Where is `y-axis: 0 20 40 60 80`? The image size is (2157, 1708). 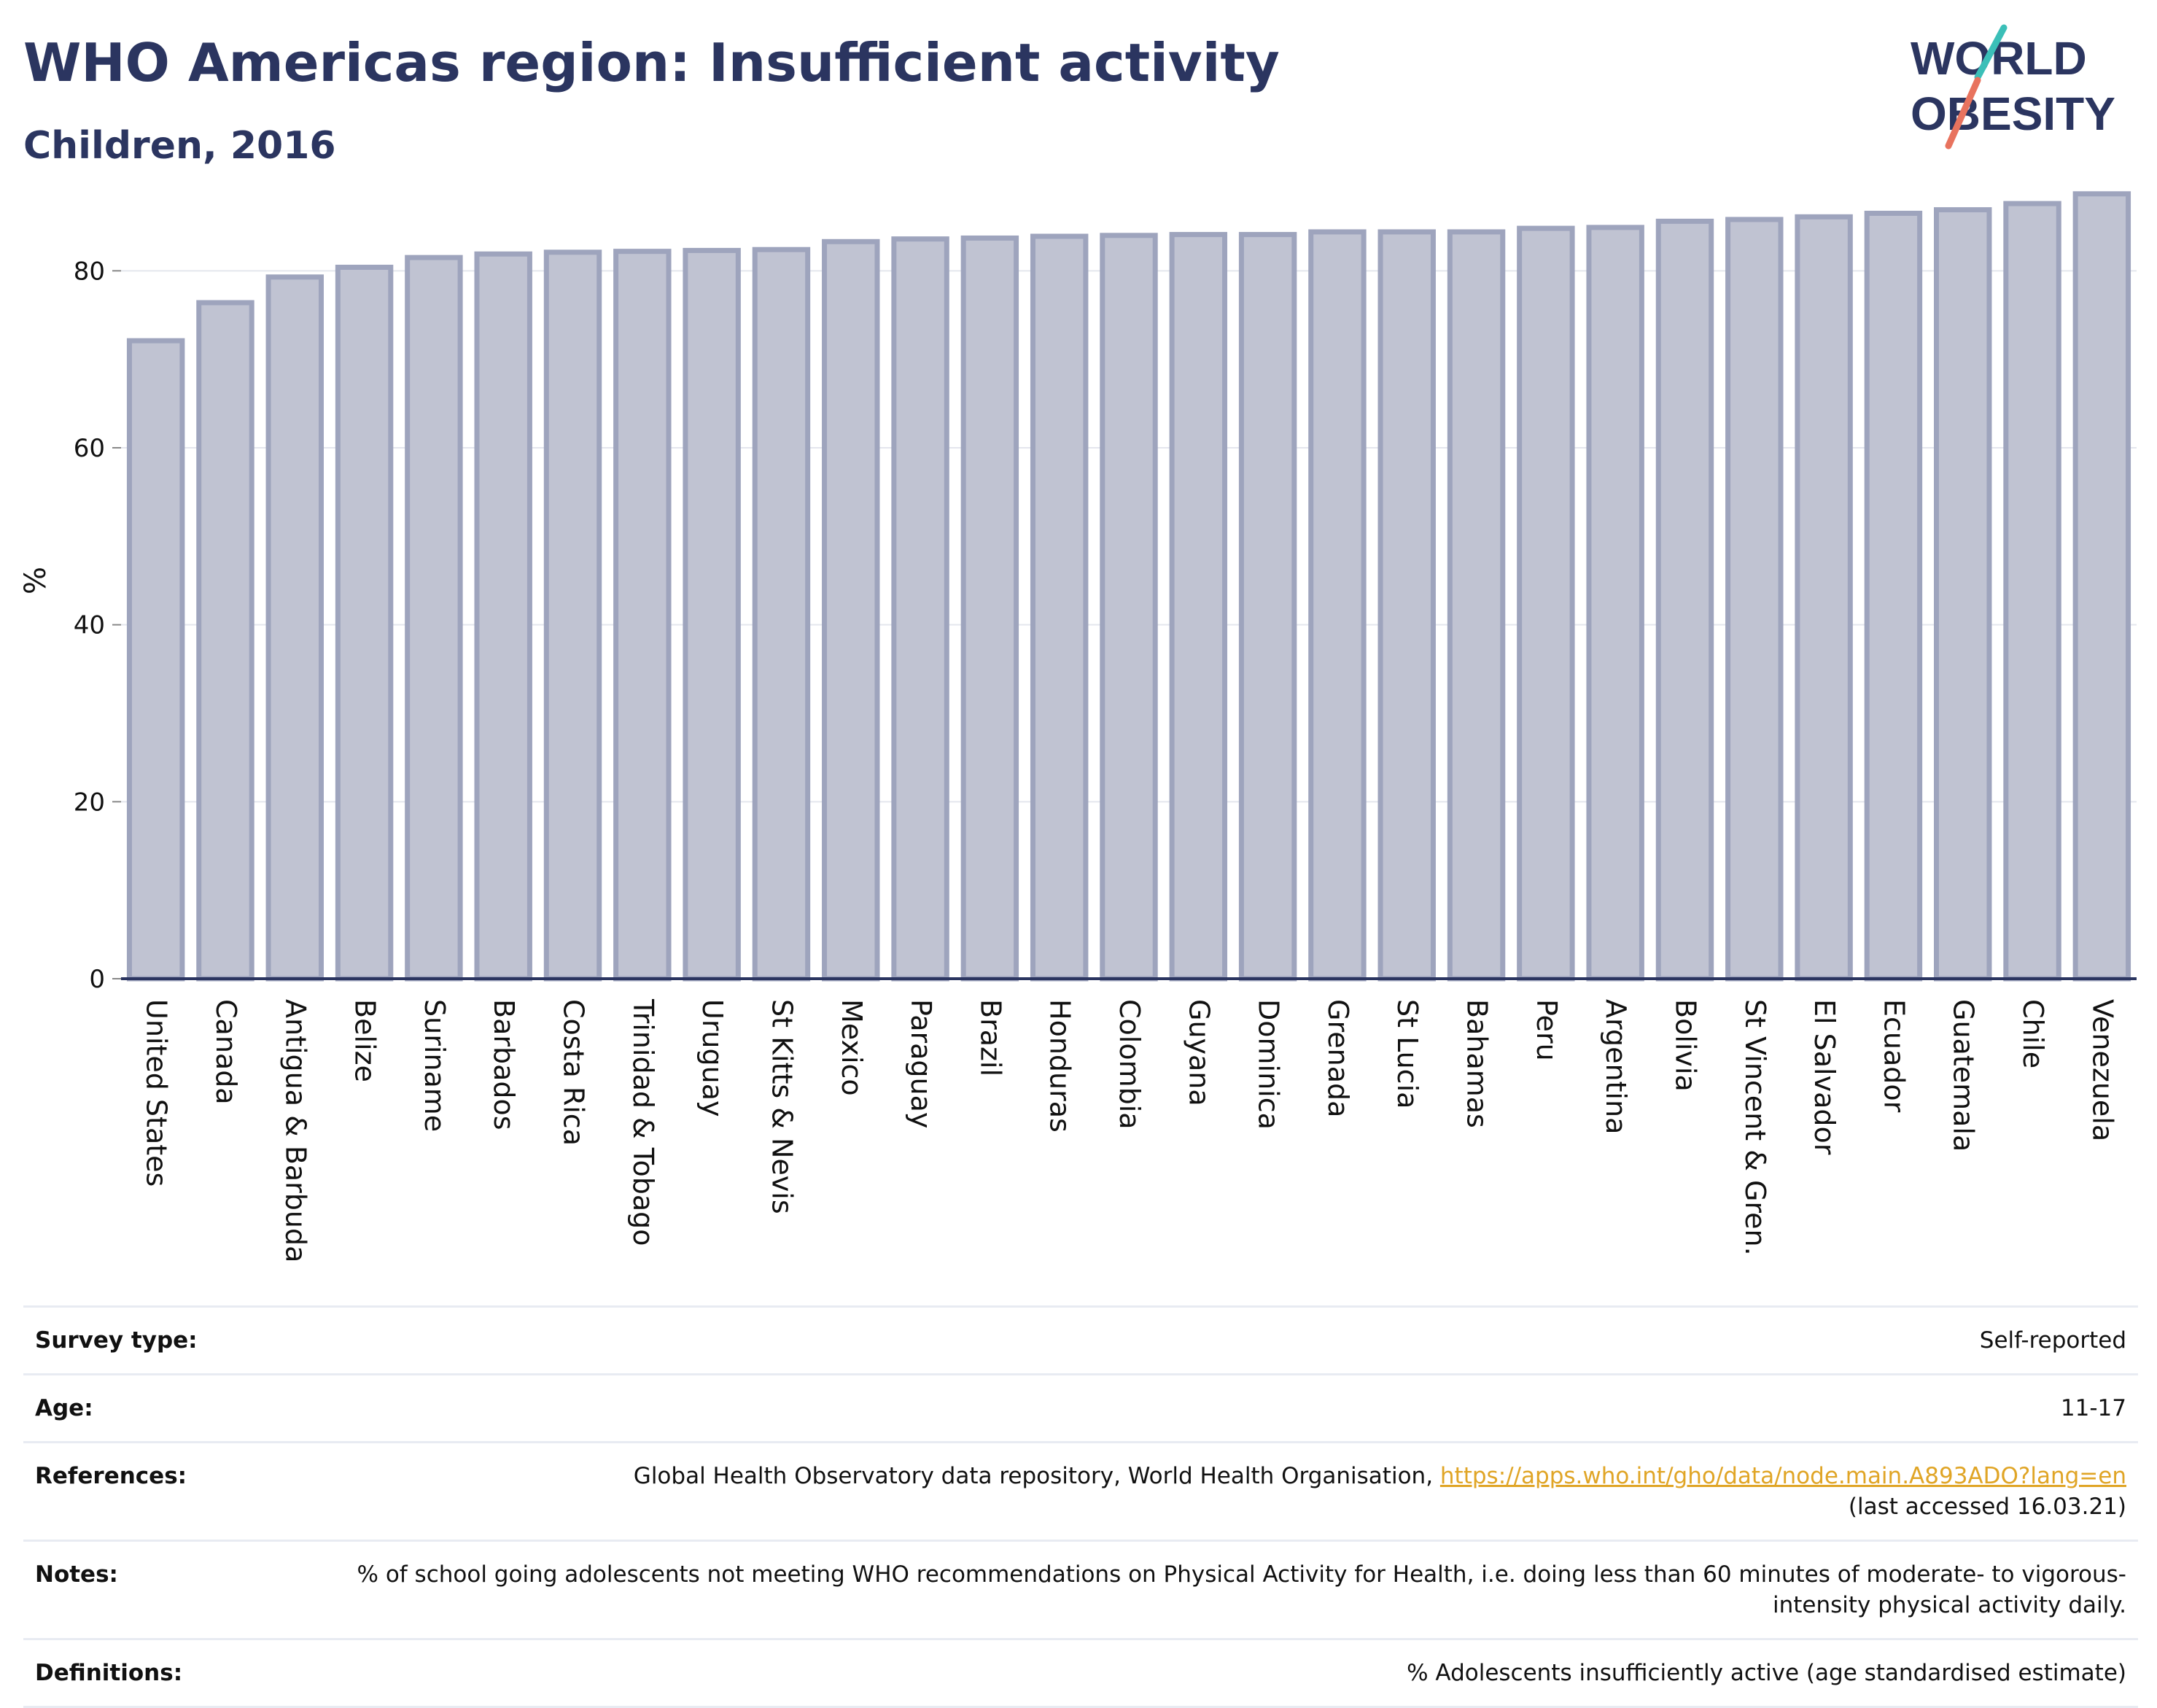 y-axis: 0 20 40 60 80 is located at coordinates (97, 626).